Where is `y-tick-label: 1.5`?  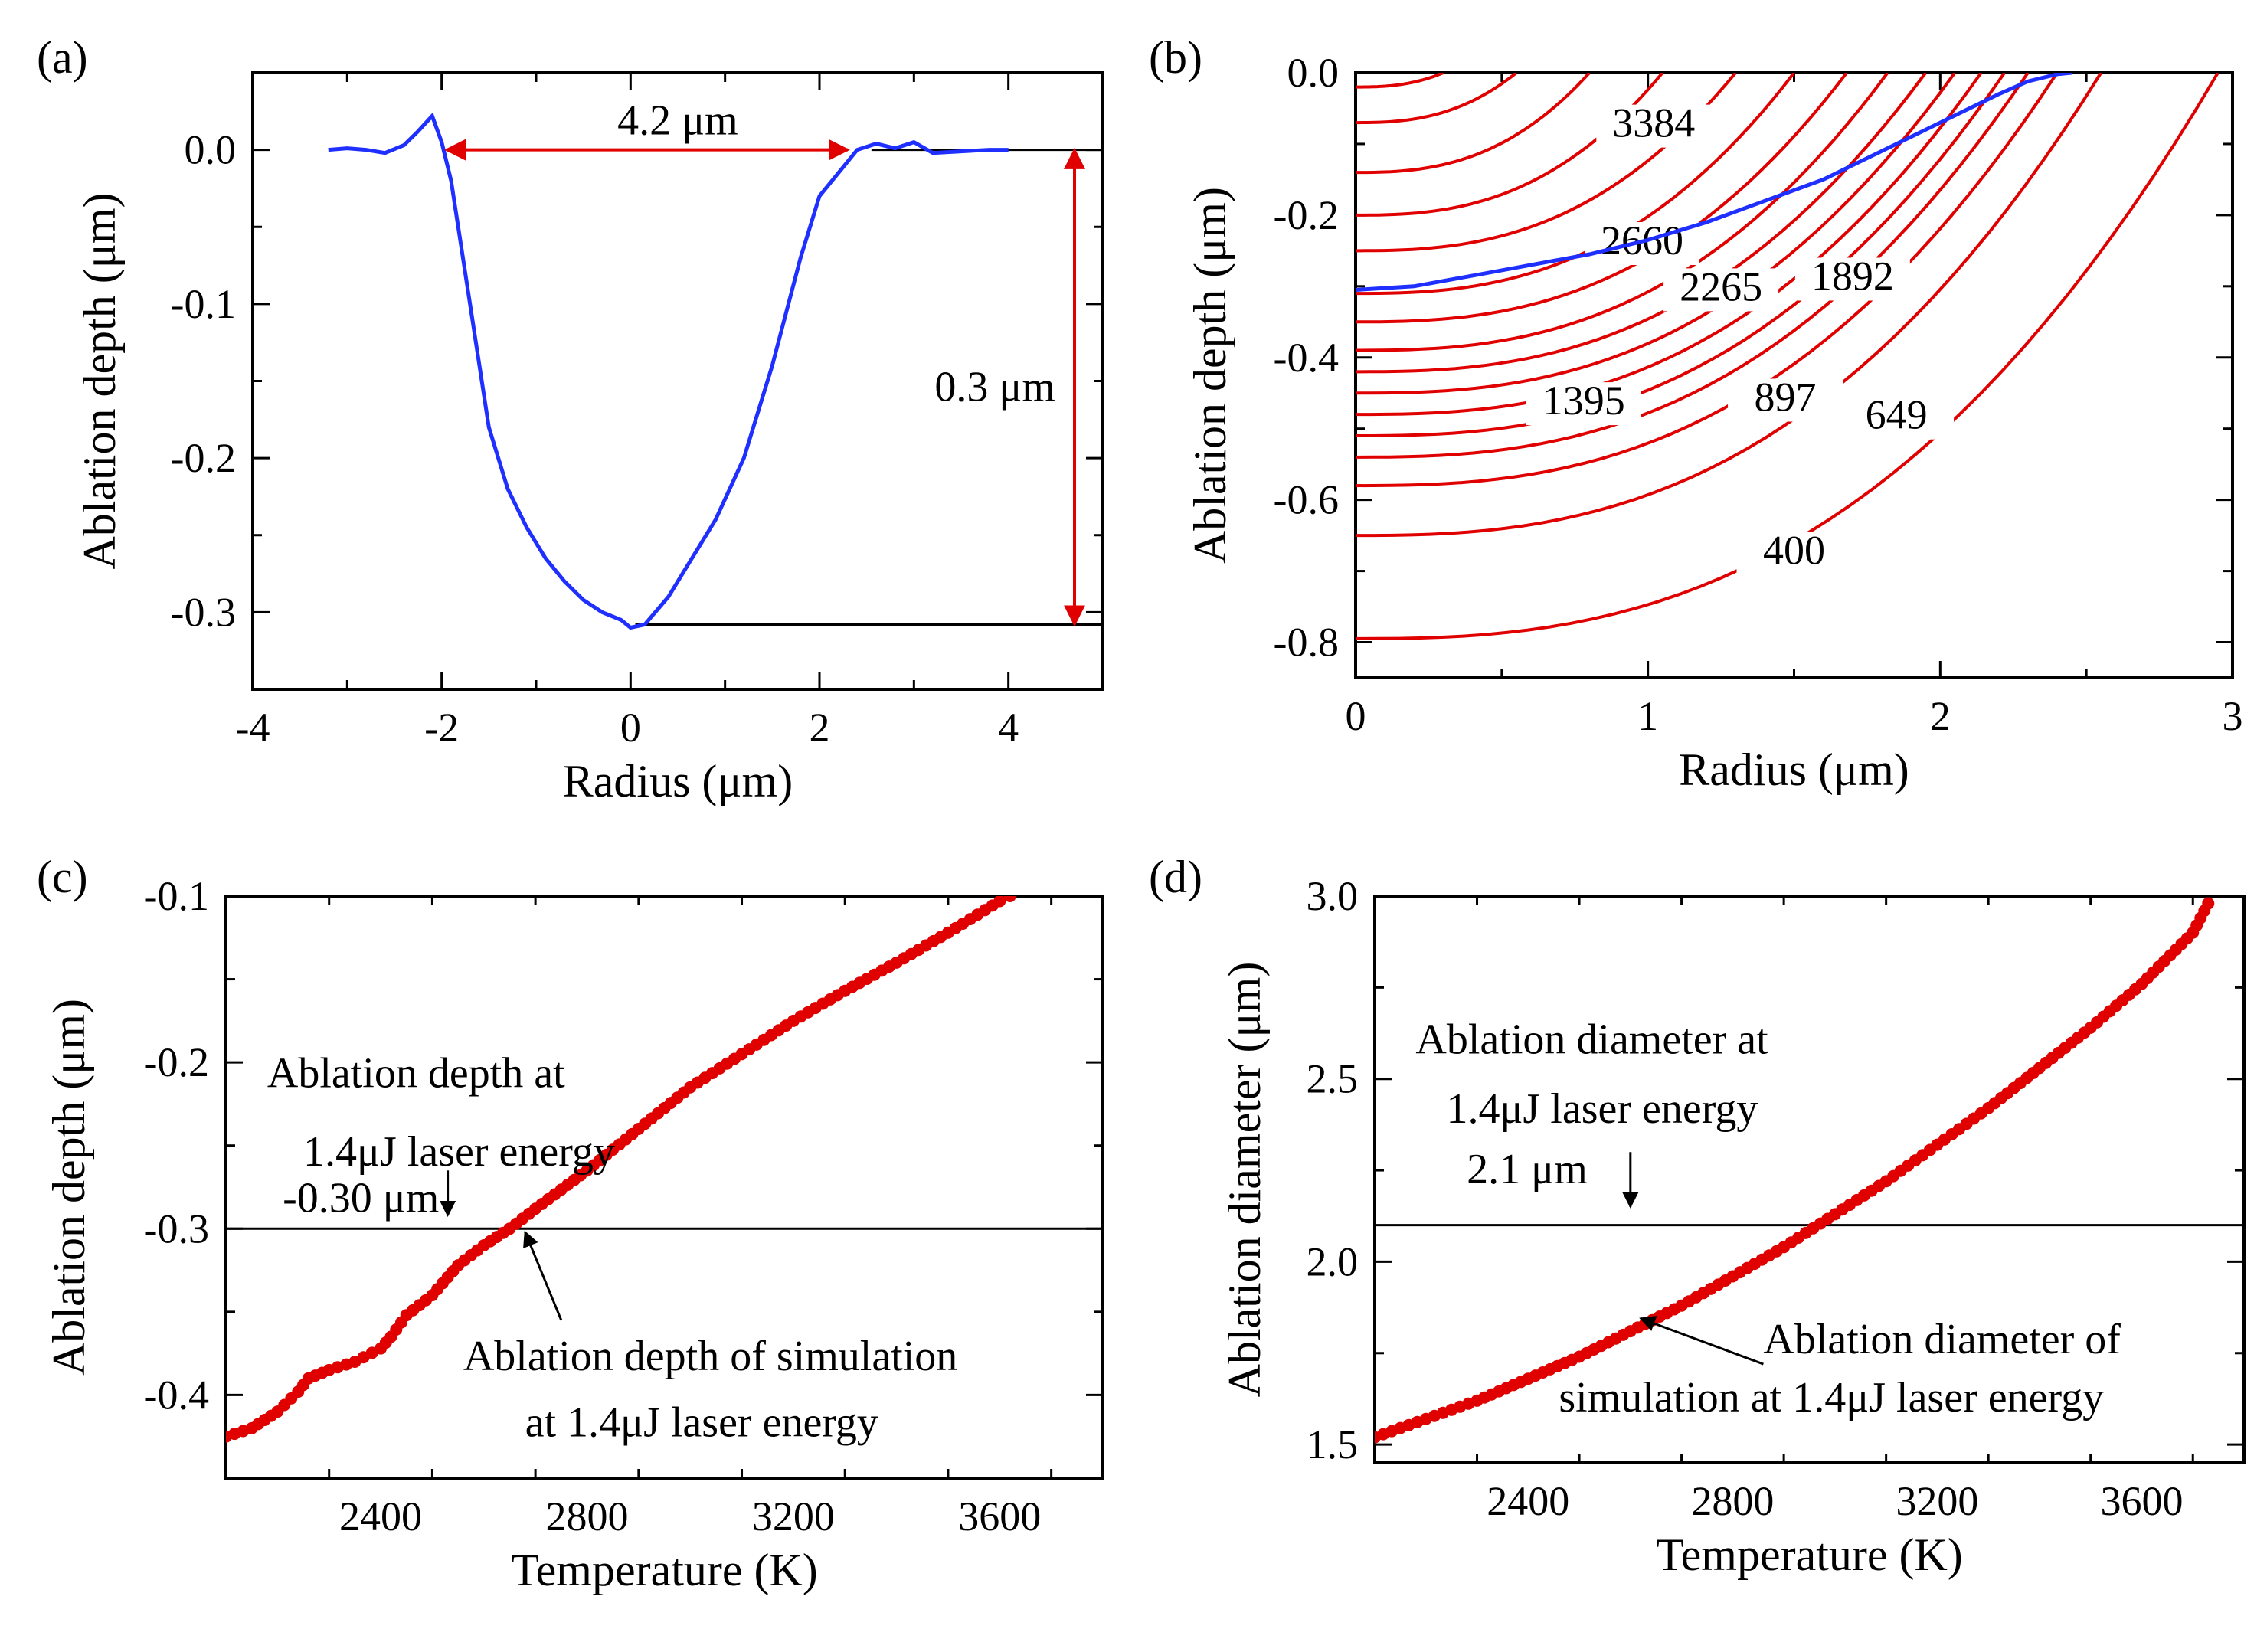 y-tick-label: 1.5 is located at coordinates (1333, 1444).